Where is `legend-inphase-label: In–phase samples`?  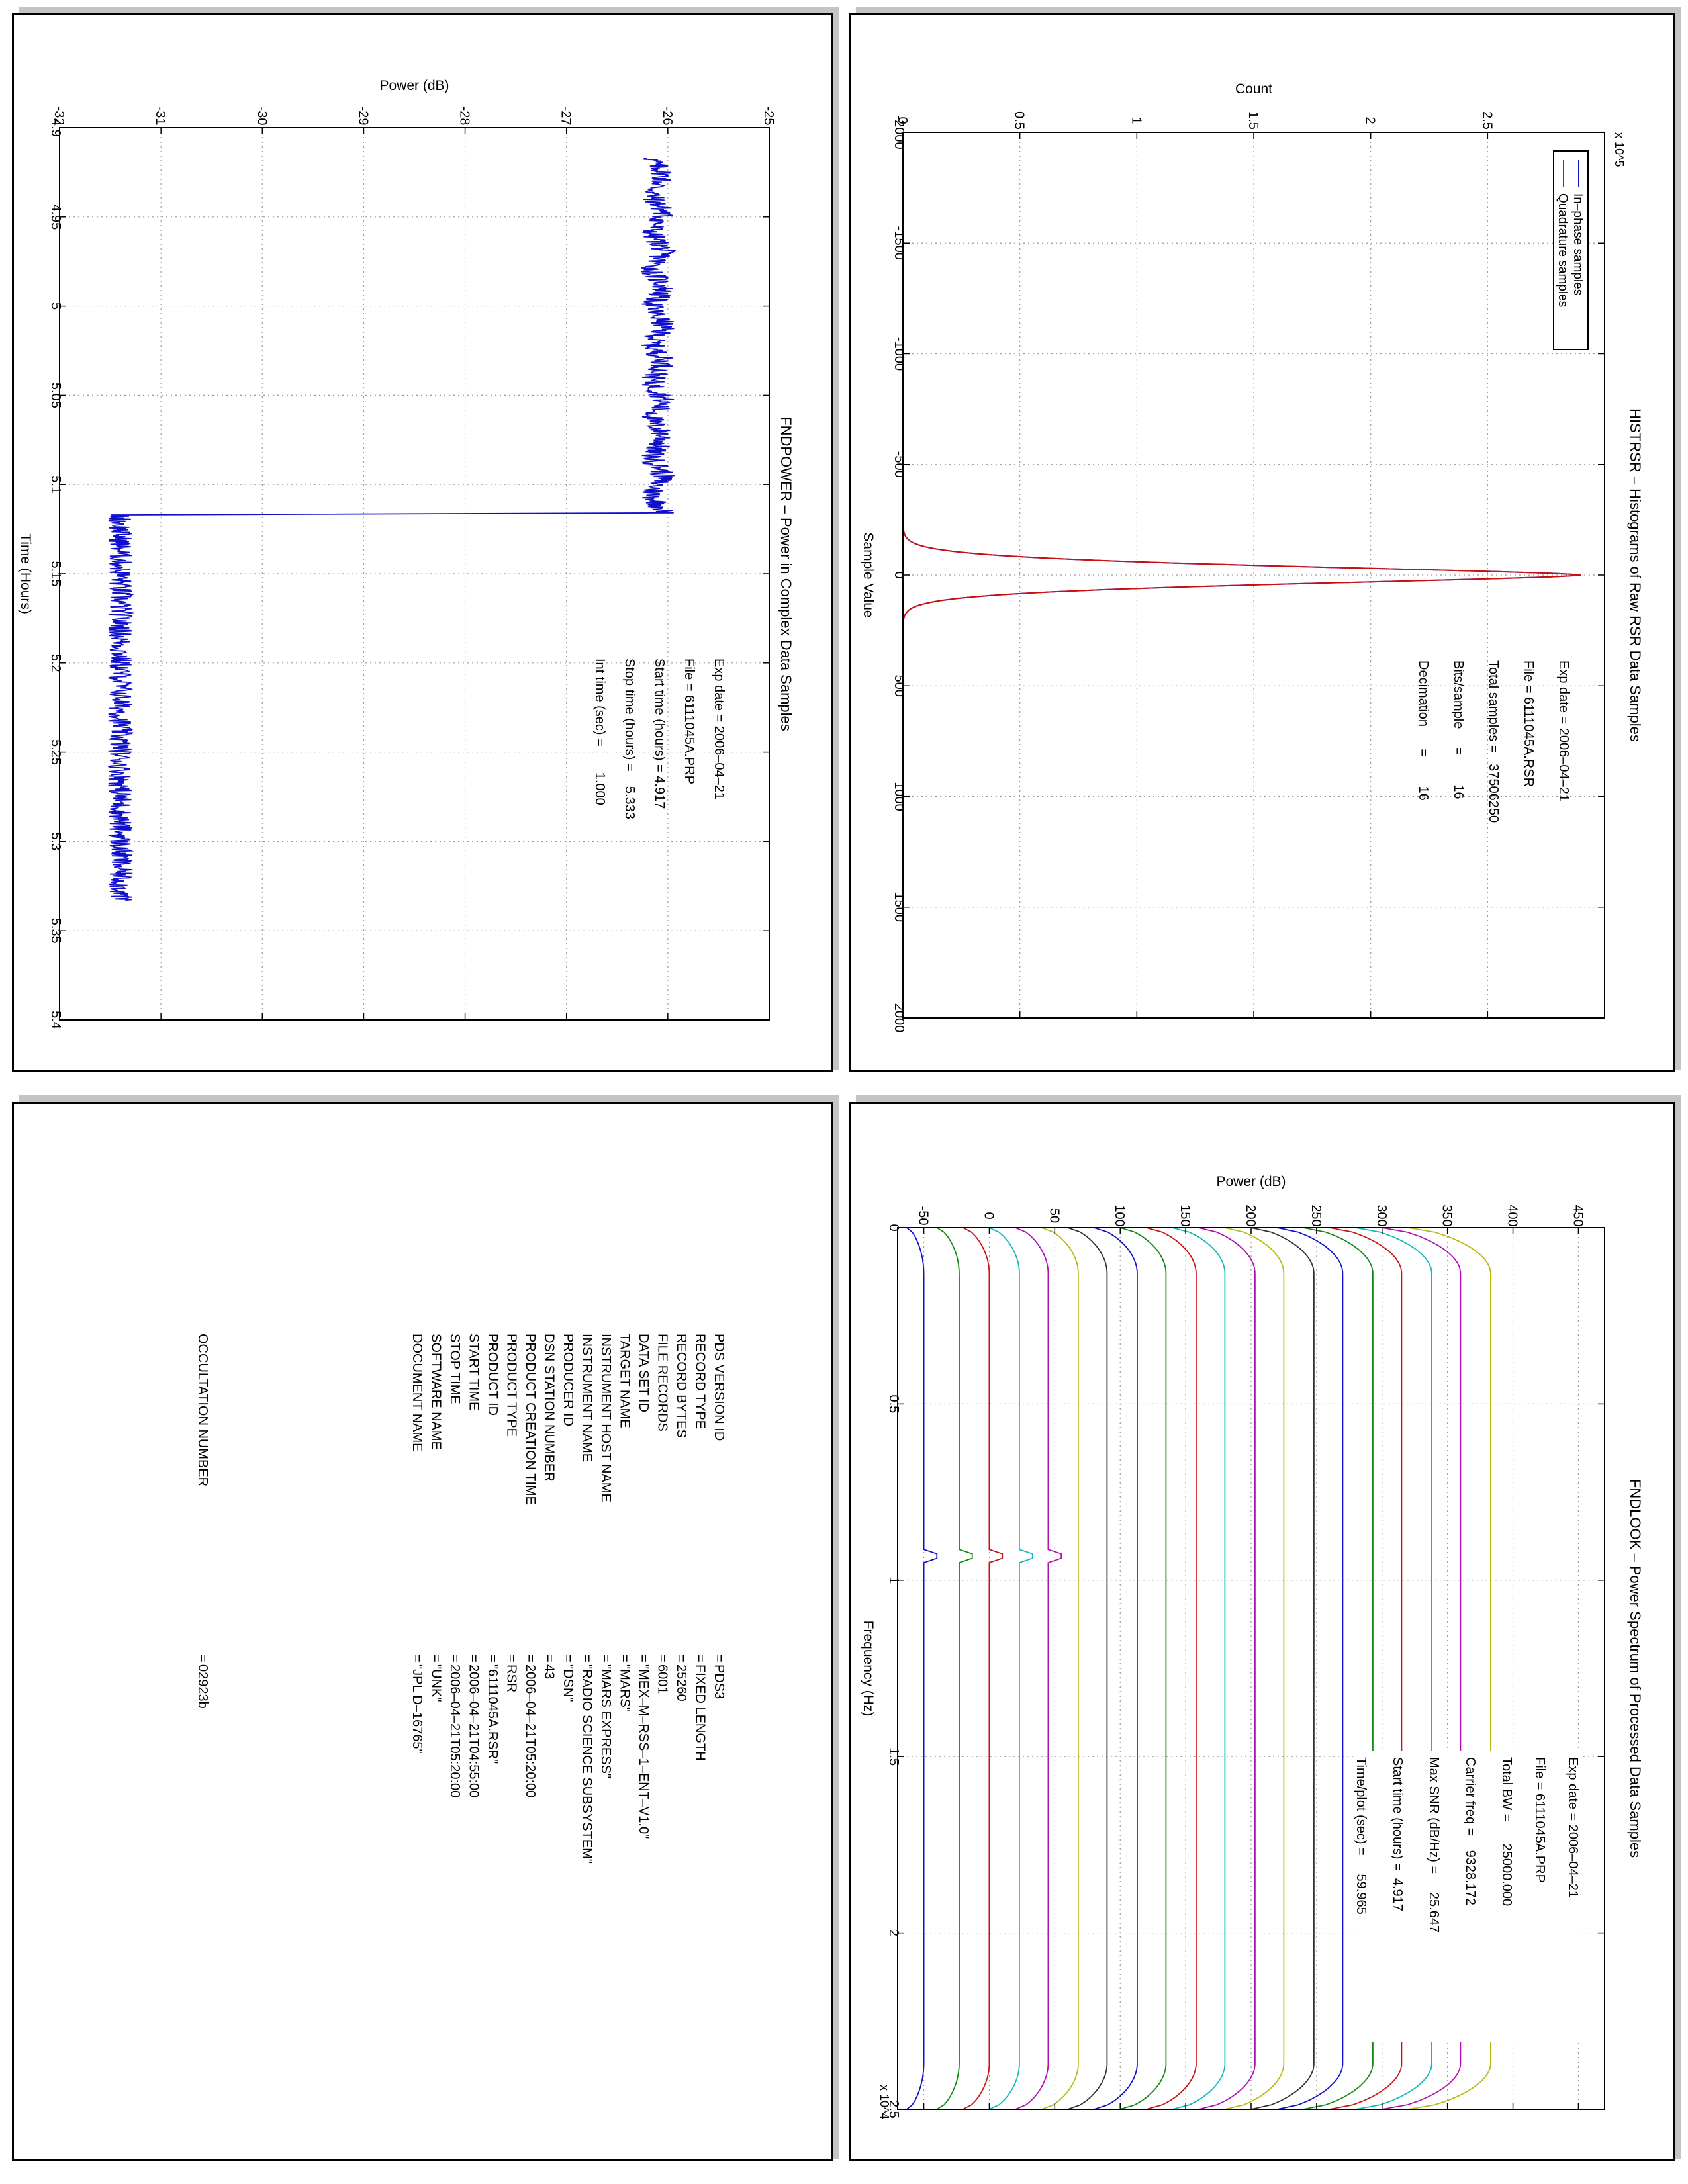
legend-inphase-label: In–phase samples is located at coordinates (1578, 244).